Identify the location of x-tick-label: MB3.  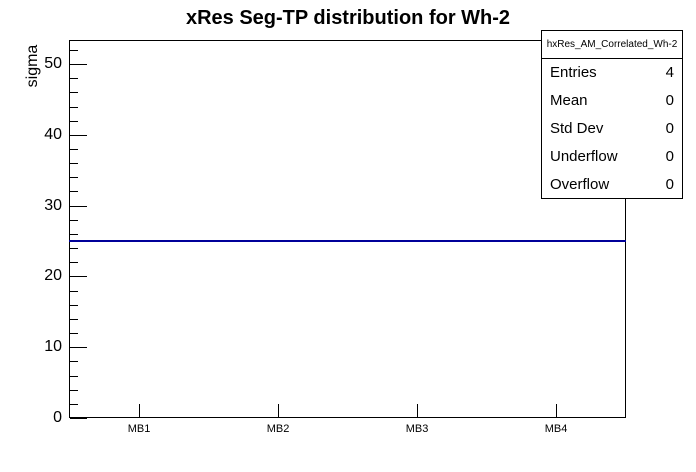
(417, 429).